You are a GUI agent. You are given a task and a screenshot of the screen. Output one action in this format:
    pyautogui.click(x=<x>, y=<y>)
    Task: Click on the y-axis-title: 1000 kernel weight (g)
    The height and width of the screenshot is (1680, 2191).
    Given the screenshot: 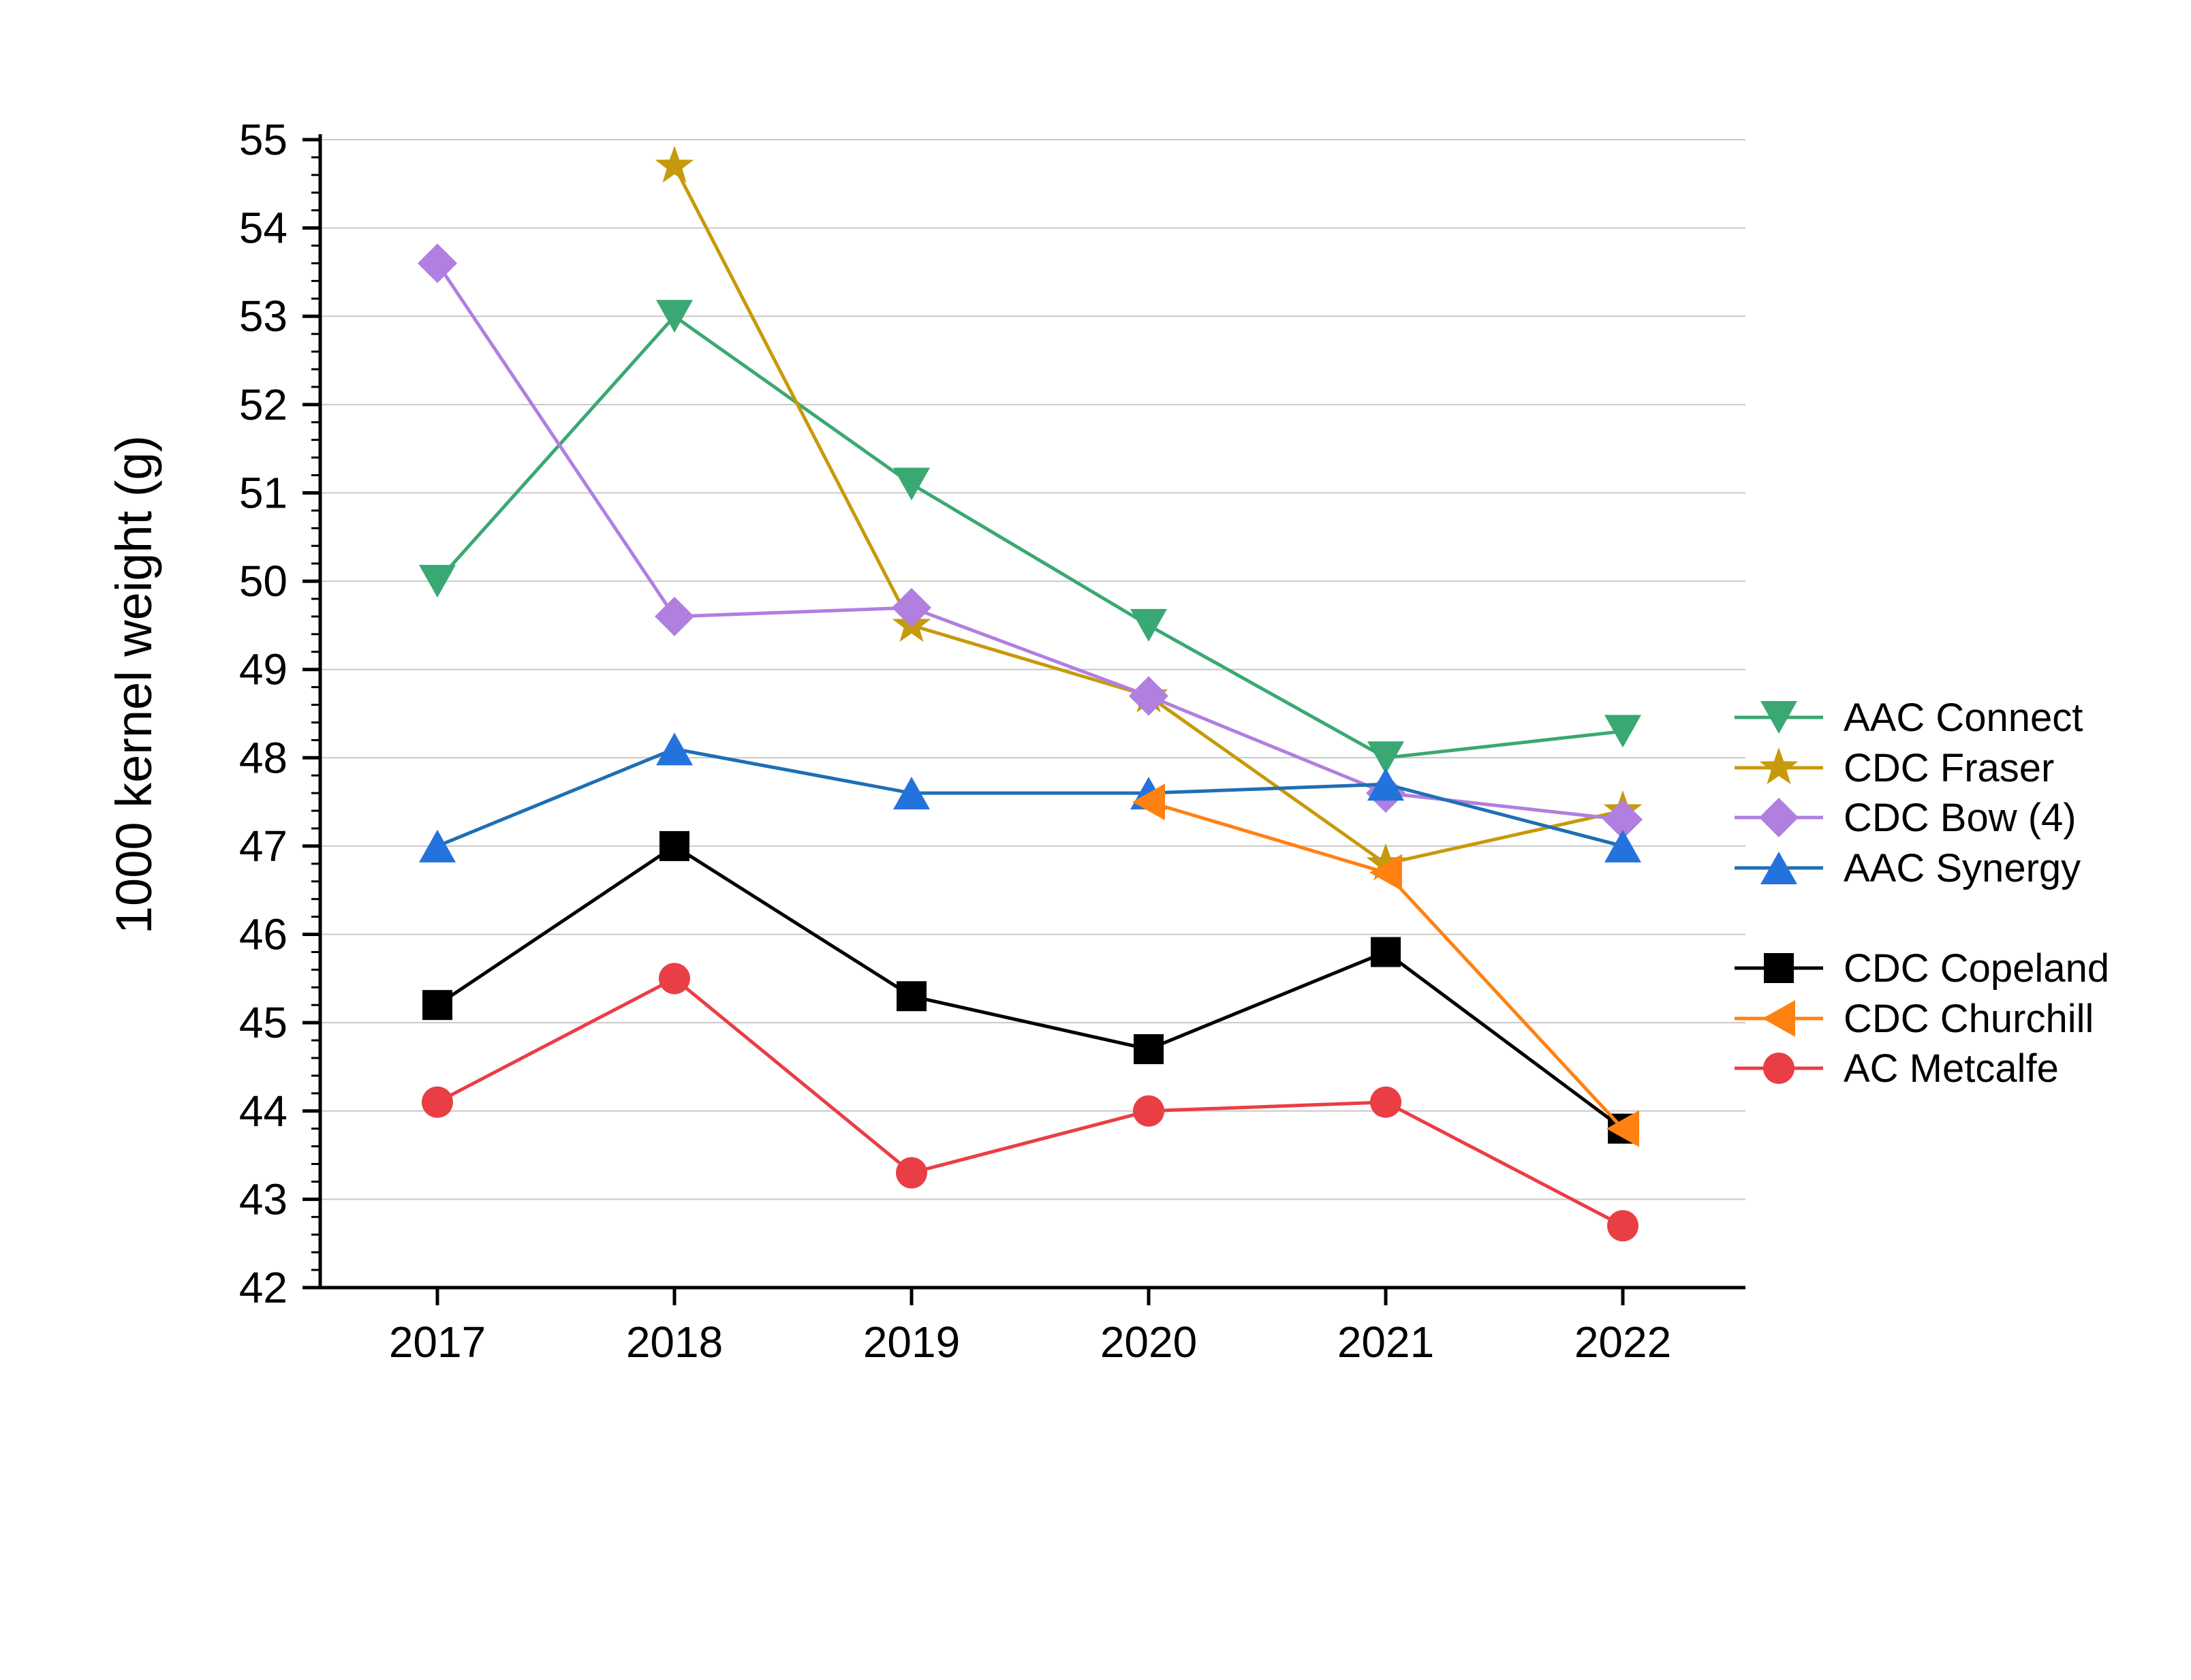 What is the action you would take?
    pyautogui.click(x=134, y=684)
    